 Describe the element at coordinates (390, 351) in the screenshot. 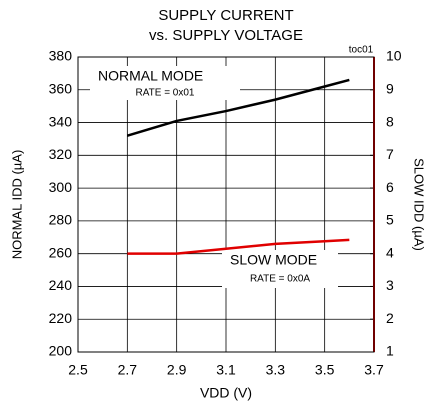

I see `y2-tick-label: 1` at that location.